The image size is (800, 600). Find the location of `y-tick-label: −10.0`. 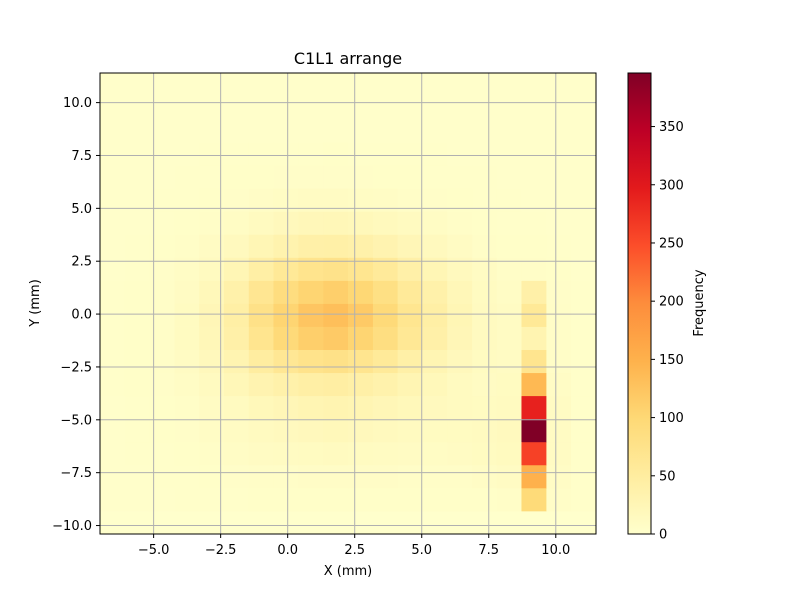

y-tick-label: −10.0 is located at coordinates (72, 526).